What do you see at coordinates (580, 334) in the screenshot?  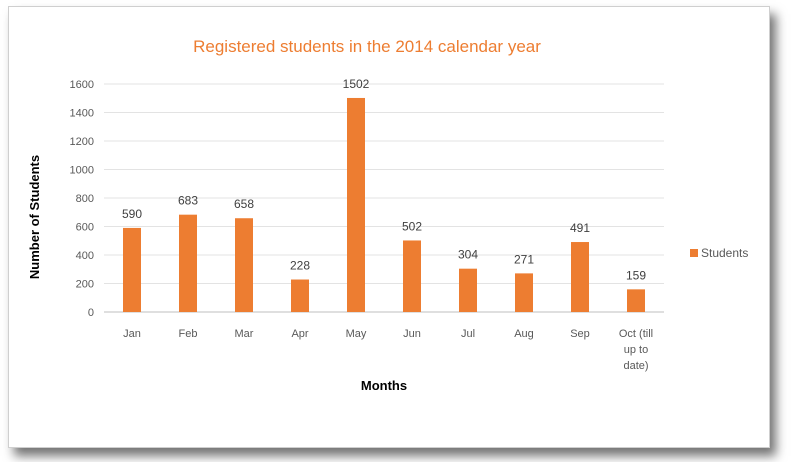 I see `x-tick-label: Sep` at bounding box center [580, 334].